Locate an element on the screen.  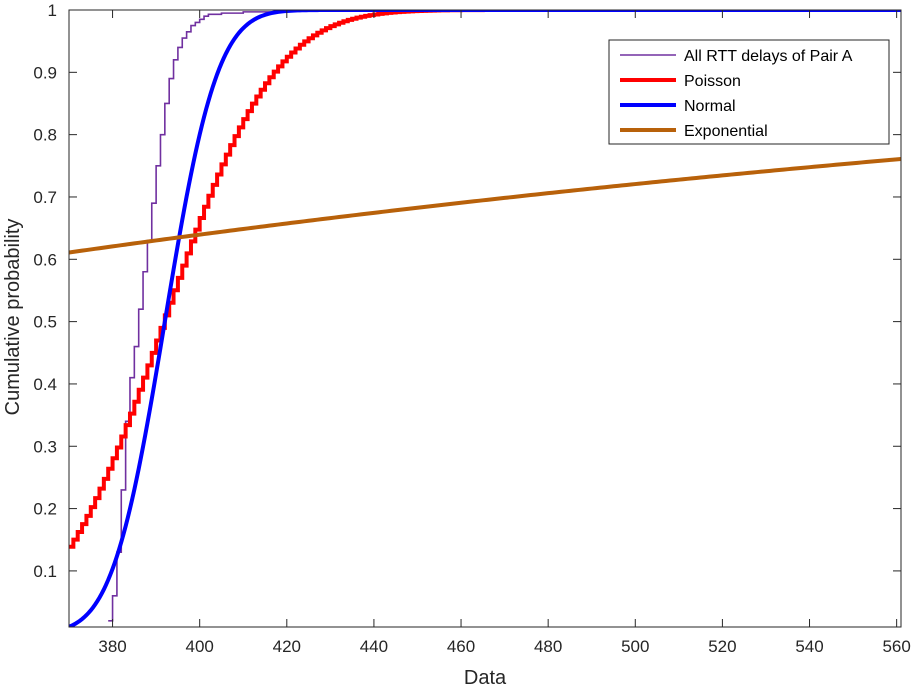
x-tick-label: 500 is located at coordinates (635, 646).